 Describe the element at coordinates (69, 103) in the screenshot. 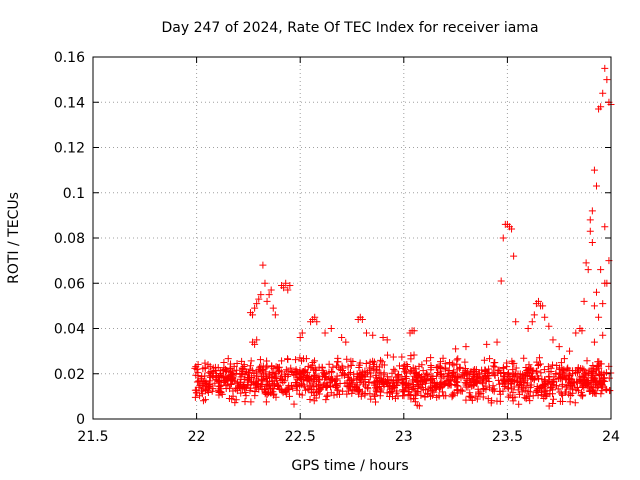

I see `y-tick-label: 0.14` at that location.